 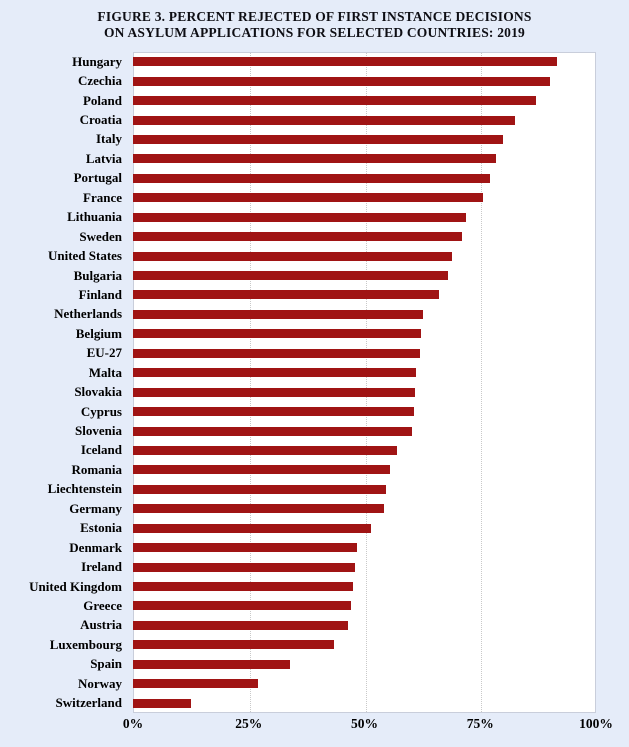 I want to click on bar-row: Slovakia, so click(x=298, y=391).